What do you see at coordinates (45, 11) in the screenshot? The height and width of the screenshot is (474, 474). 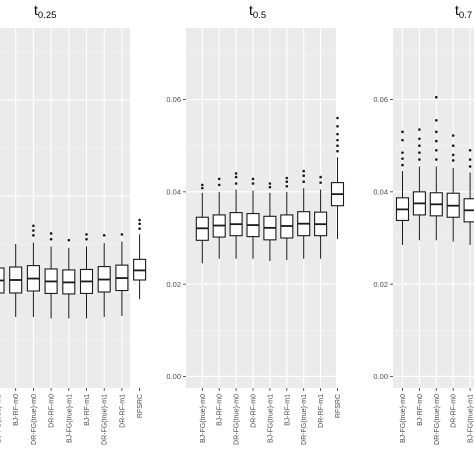 I see `panel-title: t0.25` at bounding box center [45, 11].